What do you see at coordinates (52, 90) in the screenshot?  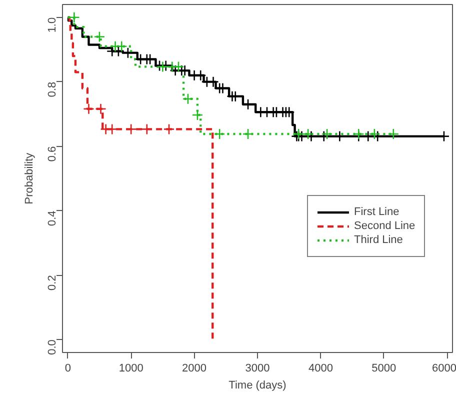 I see `y-tick-label: 0.8` at bounding box center [52, 90].